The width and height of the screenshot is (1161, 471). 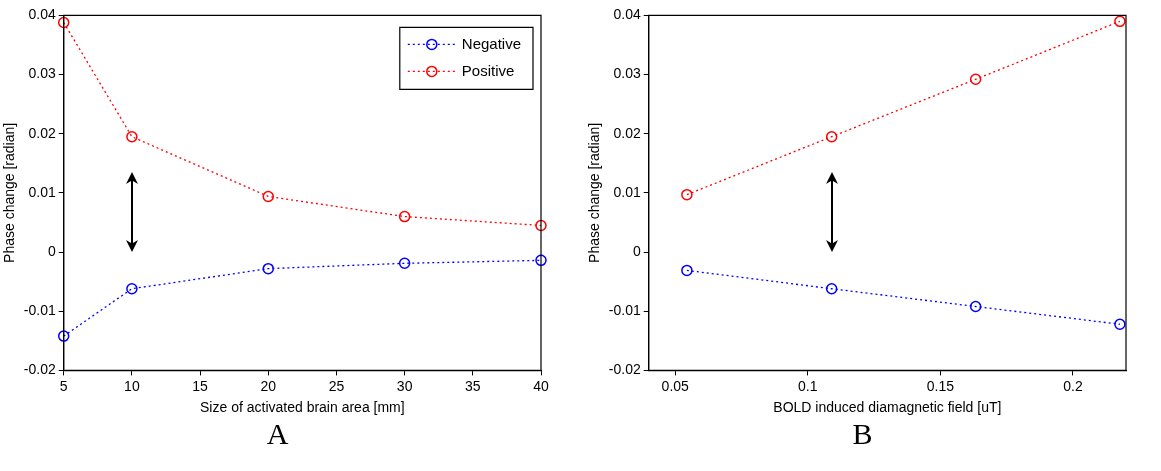 What do you see at coordinates (302, 407) in the screenshot?
I see `x-axis-title: Size of activated brain area [mm]` at bounding box center [302, 407].